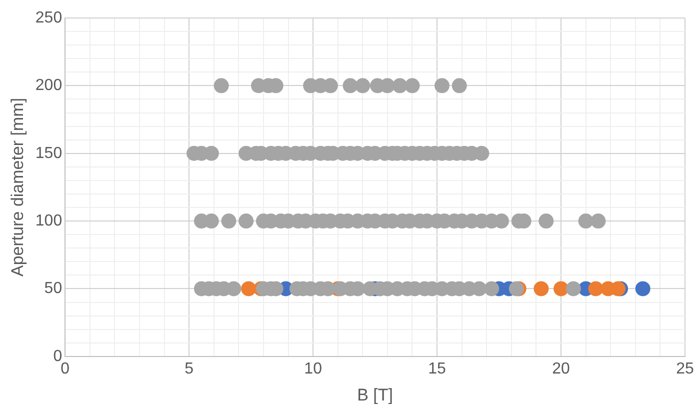 The width and height of the screenshot is (697, 414). Describe the element at coordinates (685, 369) in the screenshot. I see `x-tick-label: 25` at that location.